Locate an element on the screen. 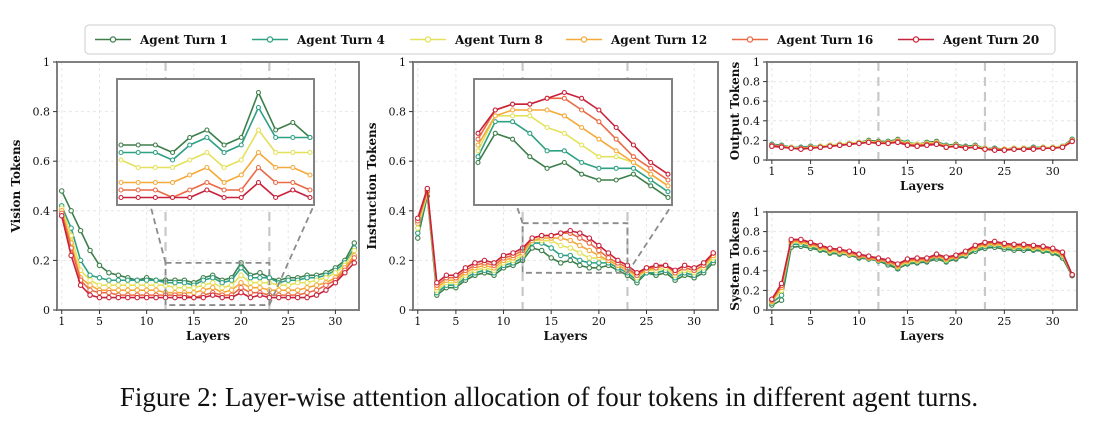 Image resolution: width=1098 pixels, height=430 pixels. panel-output-tokens-ytick-label: 0.2 is located at coordinates (752, 140).